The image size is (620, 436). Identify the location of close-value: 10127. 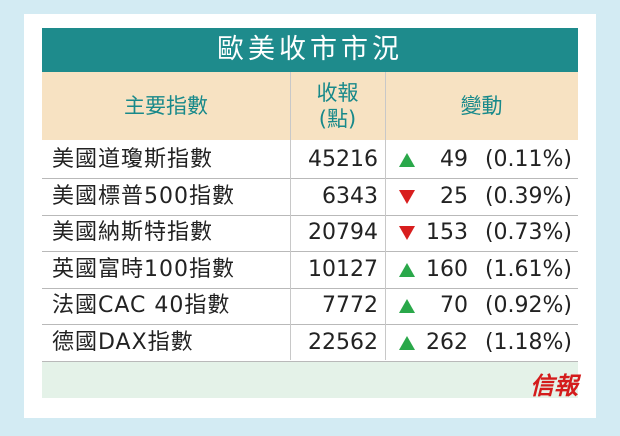
(343, 269).